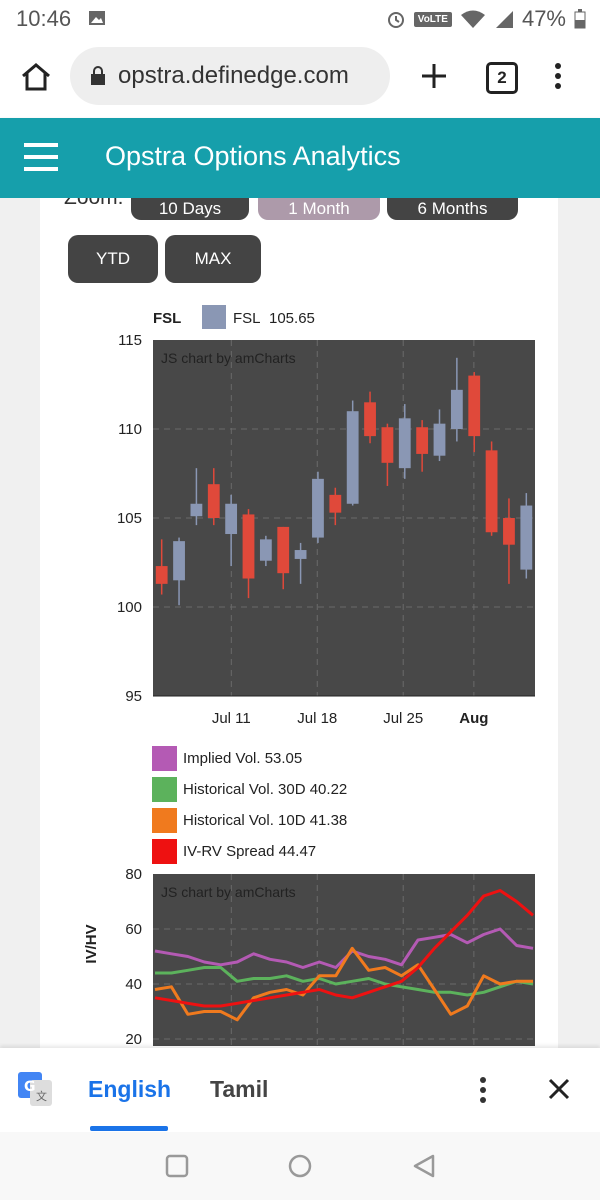  What do you see at coordinates (243, 758) in the screenshot?
I see `vol-legend-label: Implied Vol. 53.05` at bounding box center [243, 758].